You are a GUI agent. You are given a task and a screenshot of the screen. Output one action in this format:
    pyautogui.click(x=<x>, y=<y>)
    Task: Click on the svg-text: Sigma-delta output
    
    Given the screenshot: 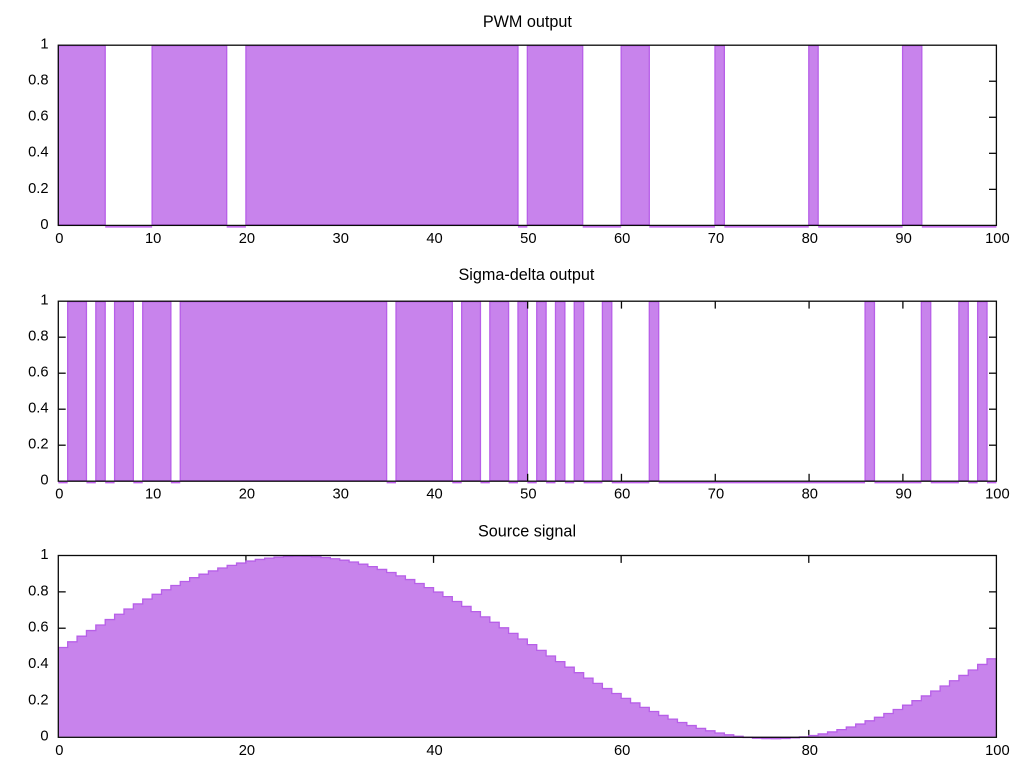 What is the action you would take?
    pyautogui.click(x=526, y=275)
    